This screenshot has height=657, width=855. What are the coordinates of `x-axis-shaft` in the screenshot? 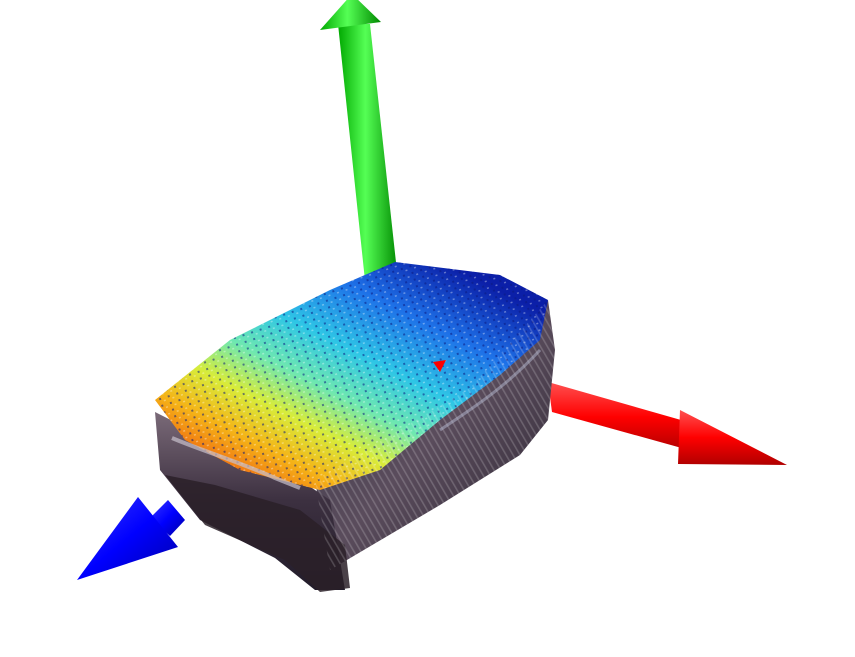 It's located at (625, 417).